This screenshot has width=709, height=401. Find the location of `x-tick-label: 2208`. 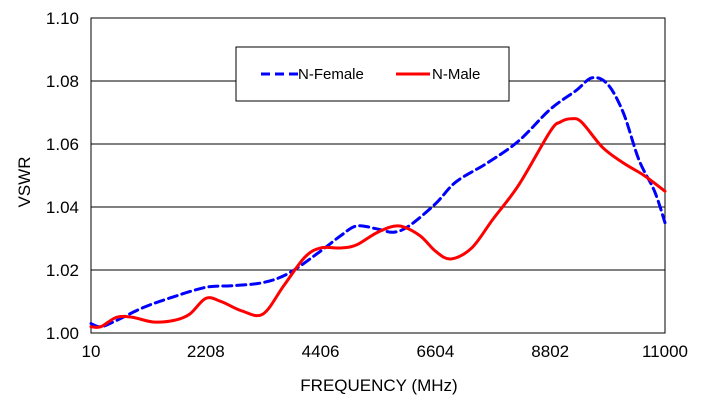

x-tick-label: 2208 is located at coordinates (206, 351).